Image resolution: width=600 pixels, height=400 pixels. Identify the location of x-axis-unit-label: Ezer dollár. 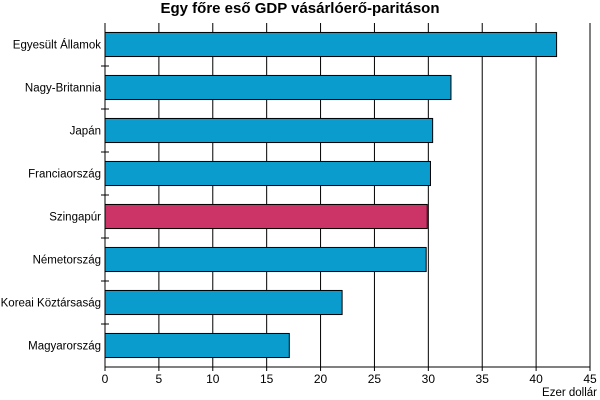
(569, 393).